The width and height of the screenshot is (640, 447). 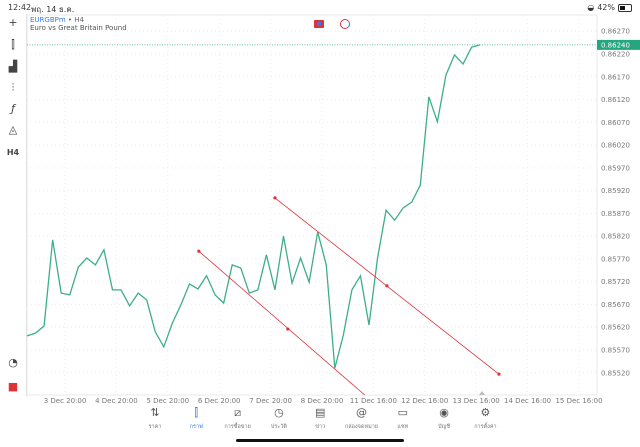 What do you see at coordinates (482, 393) in the screenshot?
I see `time-marker-icon` at bounding box center [482, 393].